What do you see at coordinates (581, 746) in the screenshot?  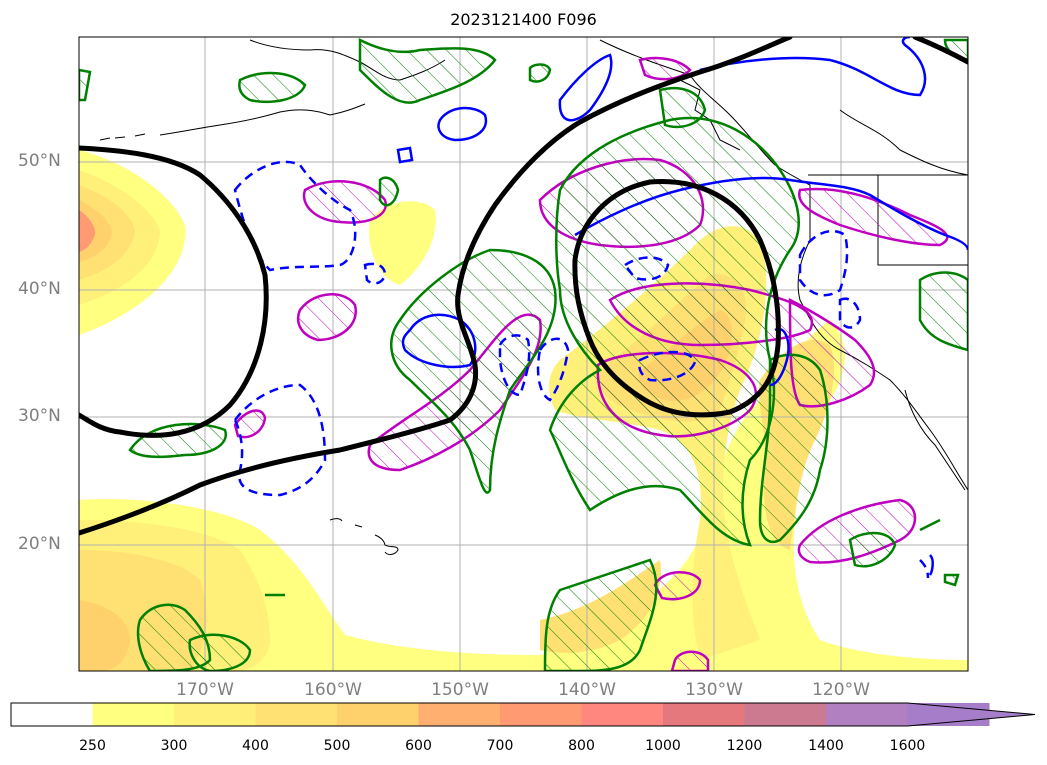 I see `colorbar-tick-label: 800` at bounding box center [581, 746].